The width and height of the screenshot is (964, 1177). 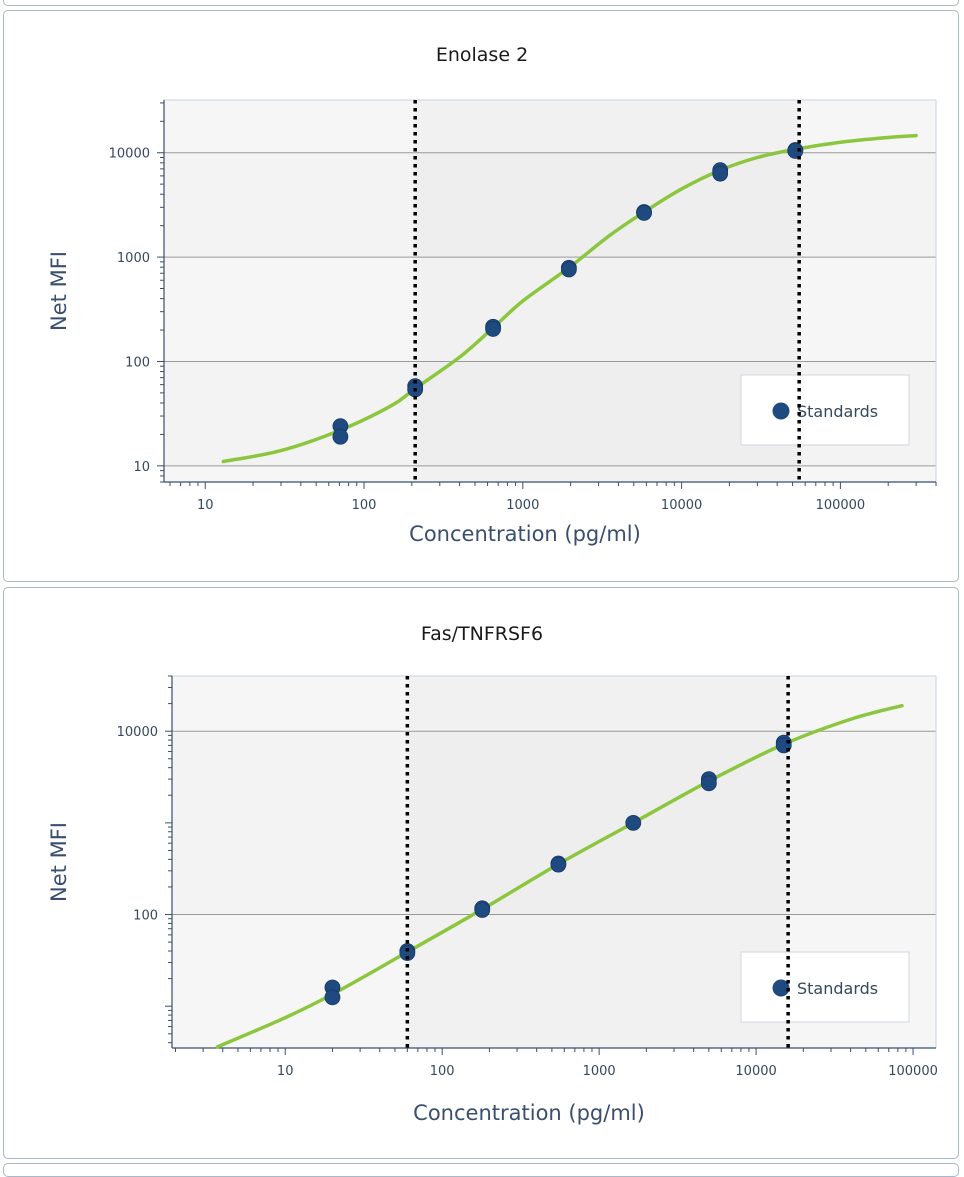 What do you see at coordinates (482, 634) in the screenshot?
I see `chart-title: Fas/TNFRSF6` at bounding box center [482, 634].